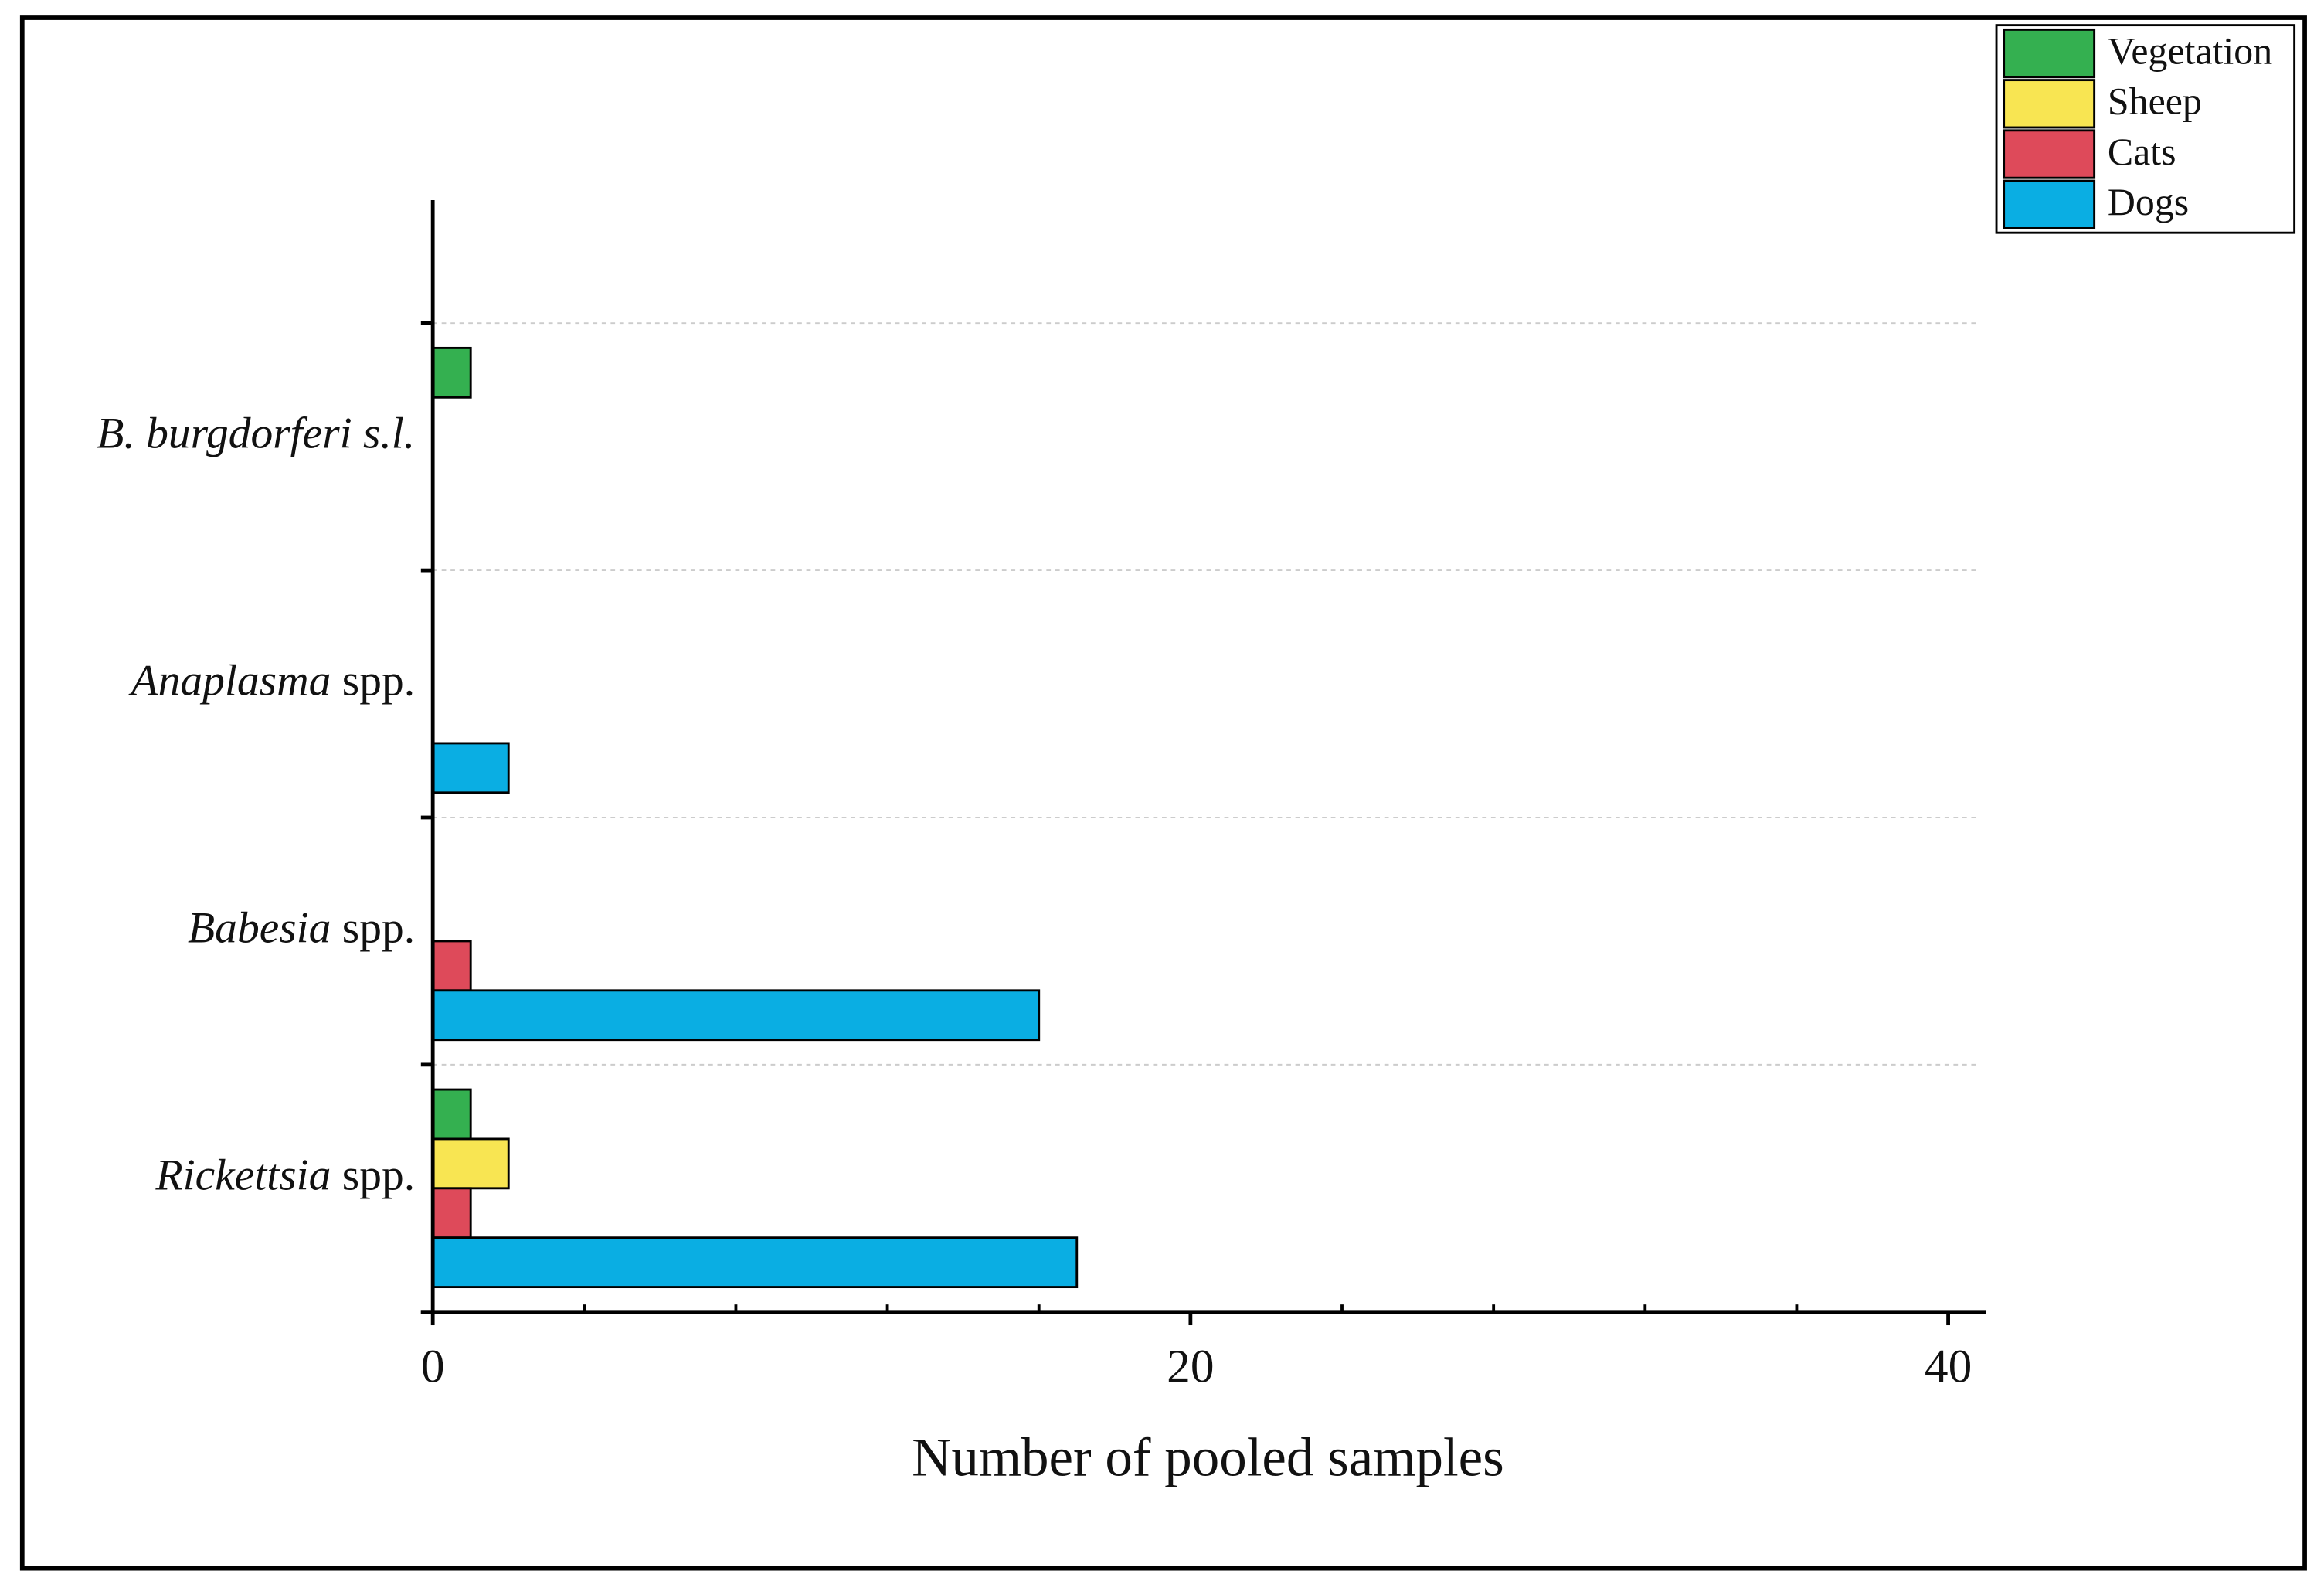 The height and width of the screenshot is (1591, 2324). What do you see at coordinates (2190, 50) in the screenshot?
I see `legend-label: Vegetation` at bounding box center [2190, 50].